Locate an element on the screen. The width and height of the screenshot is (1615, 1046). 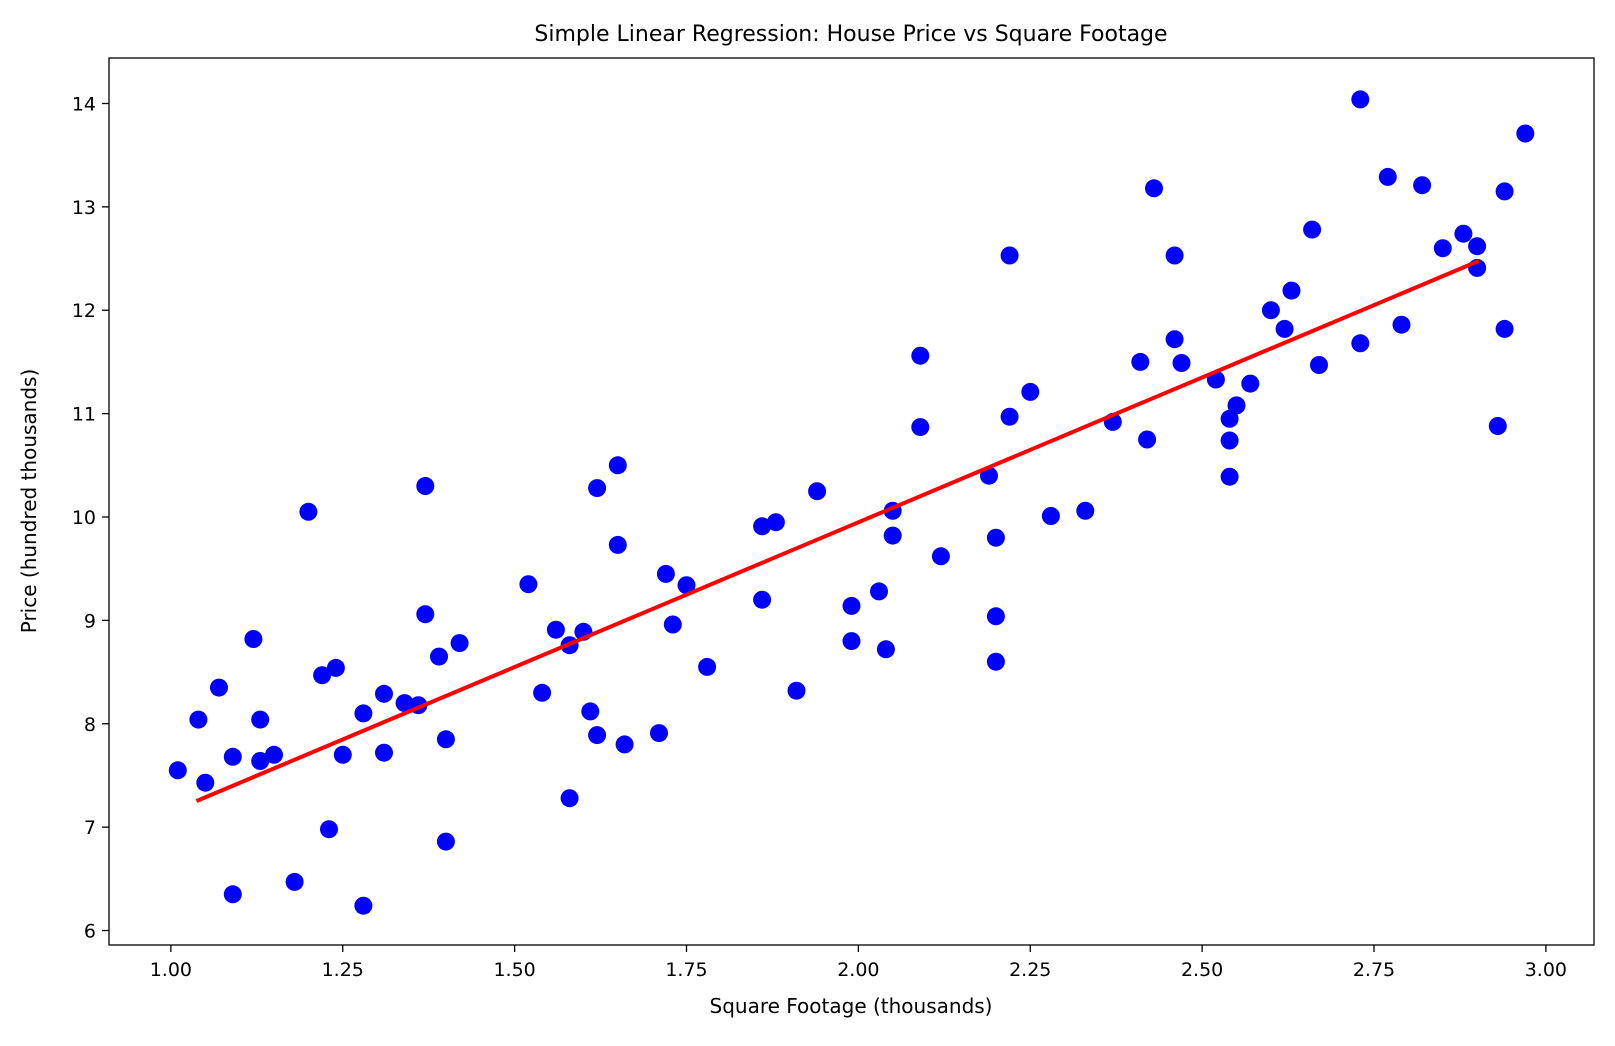
y-tick-label: 7 is located at coordinates (90, 828).